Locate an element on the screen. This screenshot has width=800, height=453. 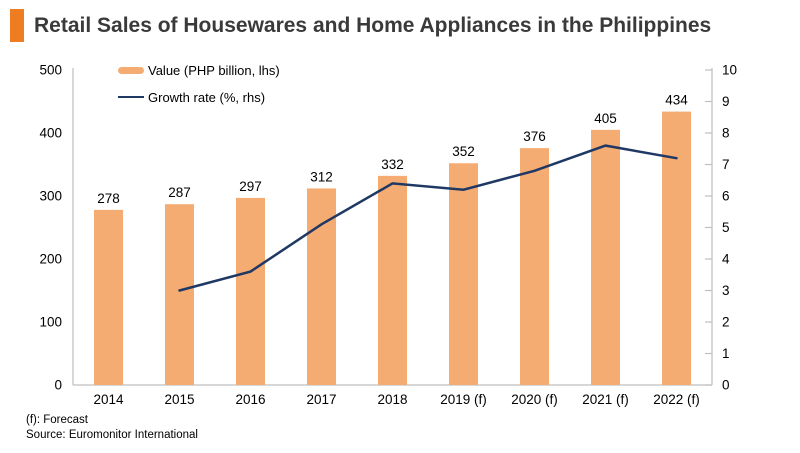
right-axis-tick-label: 3 is located at coordinates (726, 290).